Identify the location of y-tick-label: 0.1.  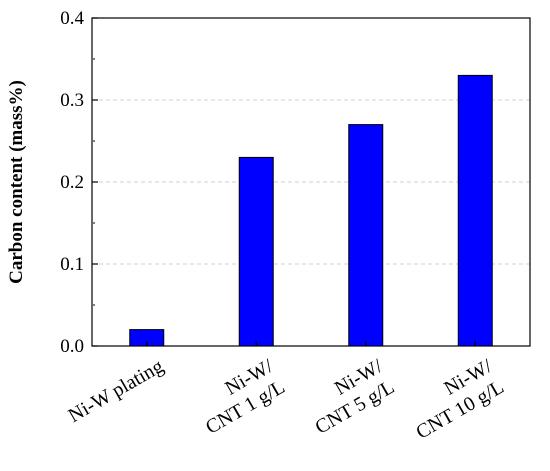
(72, 264).